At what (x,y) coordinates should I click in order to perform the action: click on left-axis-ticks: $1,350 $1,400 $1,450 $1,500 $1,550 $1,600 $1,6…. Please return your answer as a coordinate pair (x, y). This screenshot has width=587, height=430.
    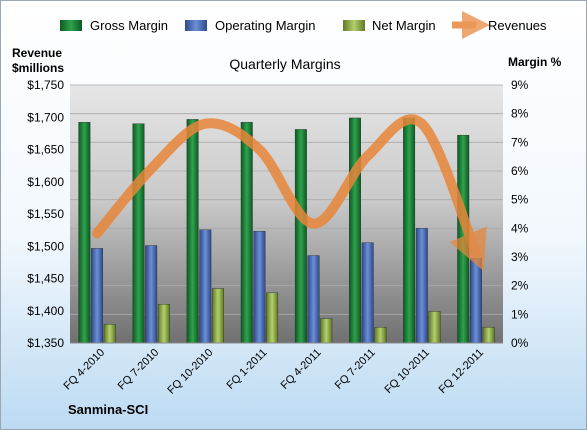
    Looking at the image, I should click on (45, 214).